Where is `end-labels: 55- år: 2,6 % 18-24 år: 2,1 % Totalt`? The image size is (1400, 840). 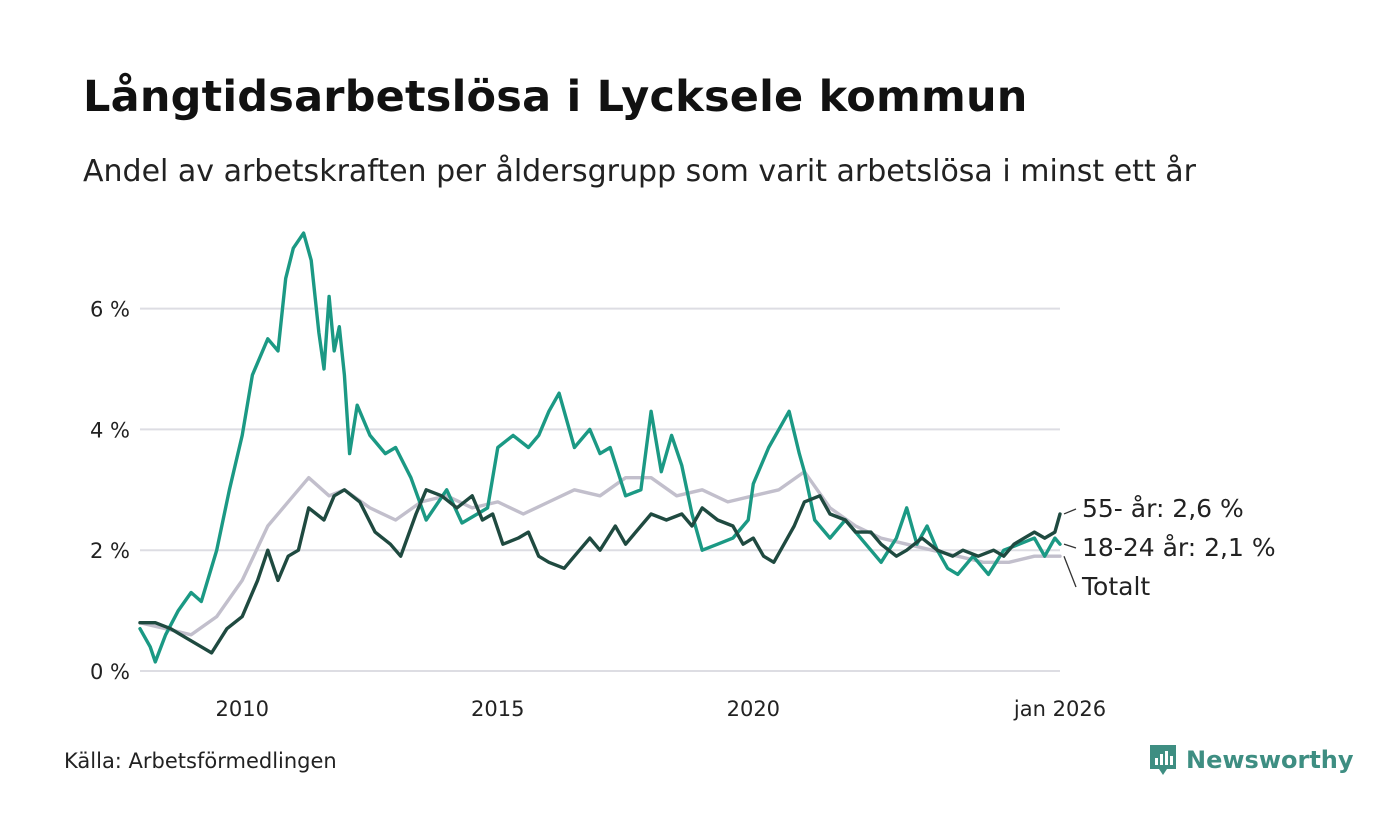
end-labels: 55- år: 2,6 % 18-24 år: 2,1 % Totalt is located at coordinates (1169, 547).